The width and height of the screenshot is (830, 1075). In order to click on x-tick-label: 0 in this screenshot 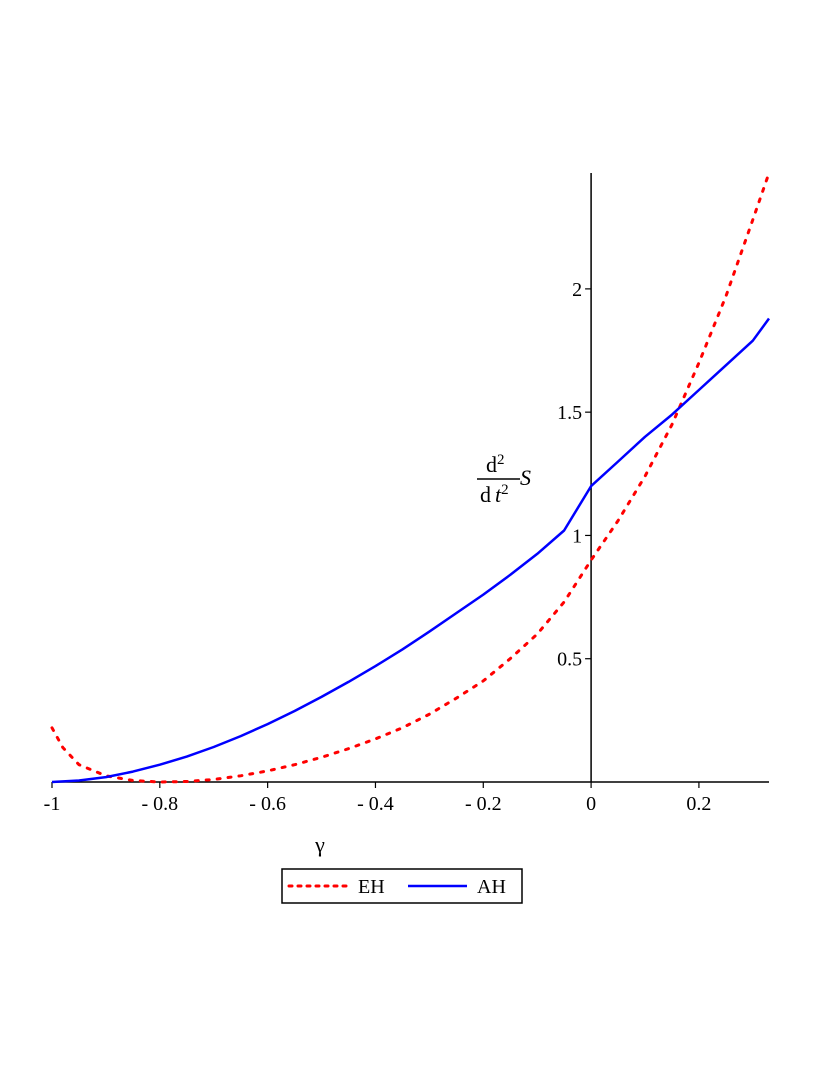, I will do `click(591, 804)`.